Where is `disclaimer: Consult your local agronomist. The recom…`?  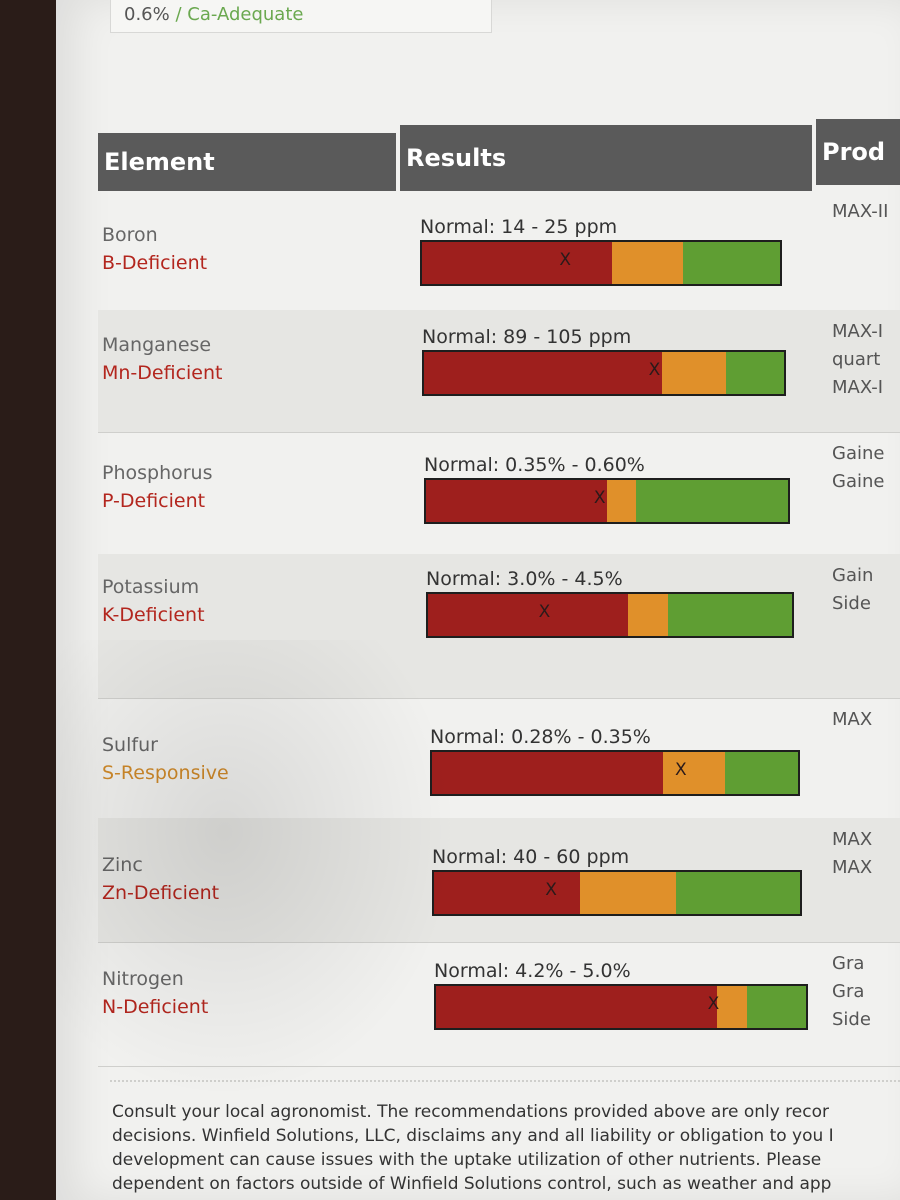
disclaimer: Consult your local agronomist. The recom… is located at coordinates (506, 1148).